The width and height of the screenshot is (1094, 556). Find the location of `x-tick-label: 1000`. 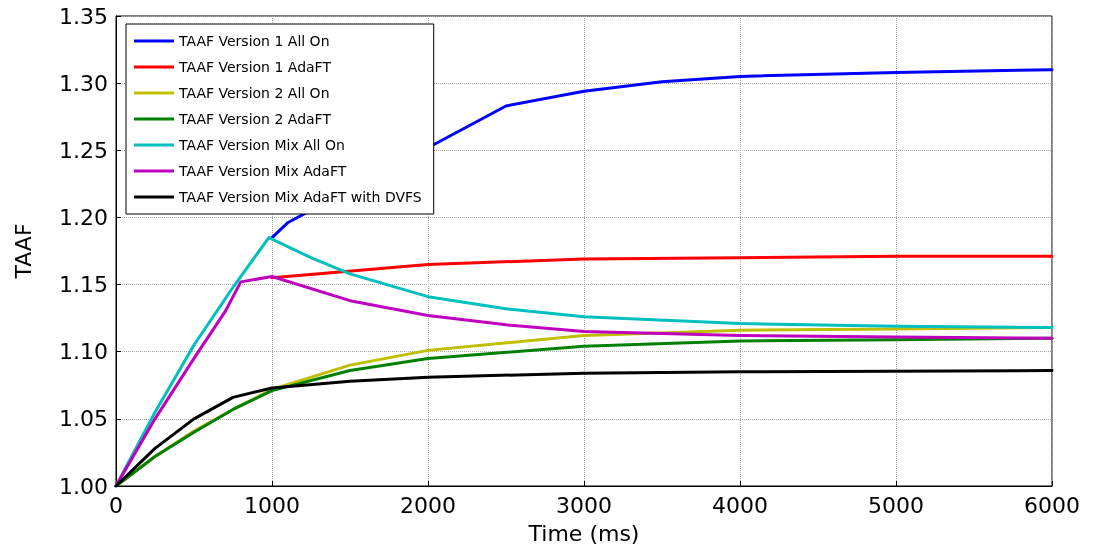

x-tick-label: 1000 is located at coordinates (272, 505).